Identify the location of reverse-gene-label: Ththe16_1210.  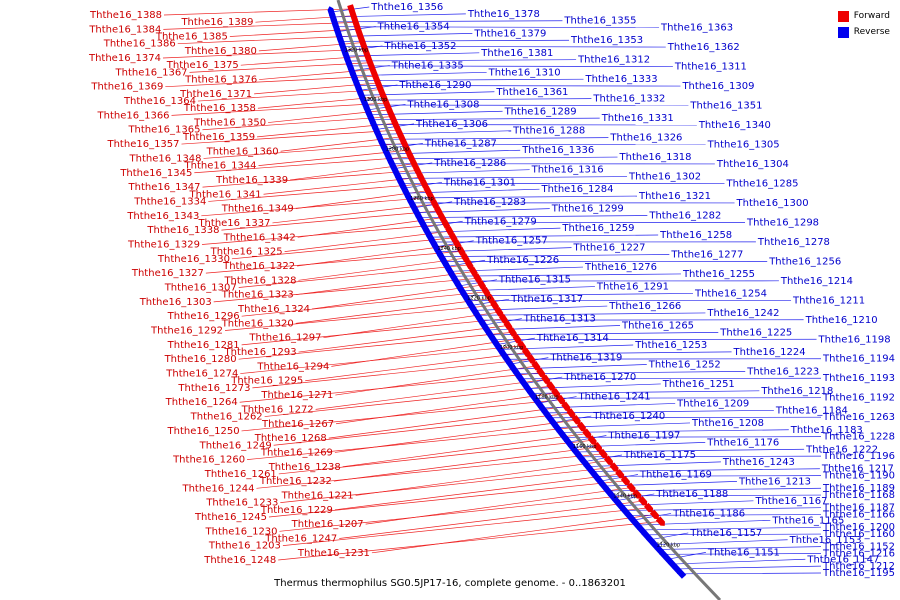
(841, 320).